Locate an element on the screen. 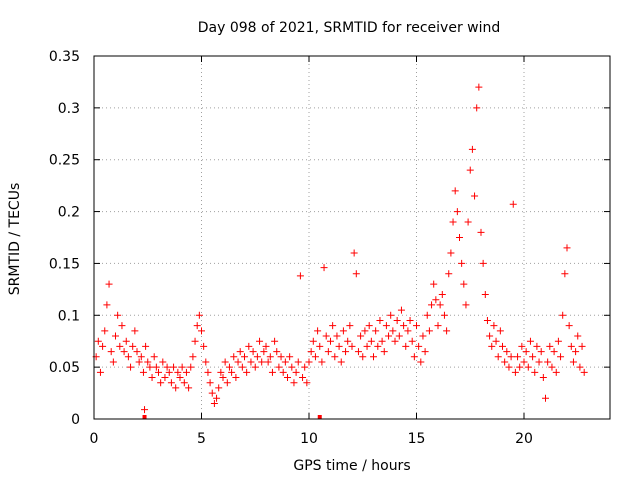 The image size is (640, 480). y-tick-label: 0.05 is located at coordinates (64, 368).